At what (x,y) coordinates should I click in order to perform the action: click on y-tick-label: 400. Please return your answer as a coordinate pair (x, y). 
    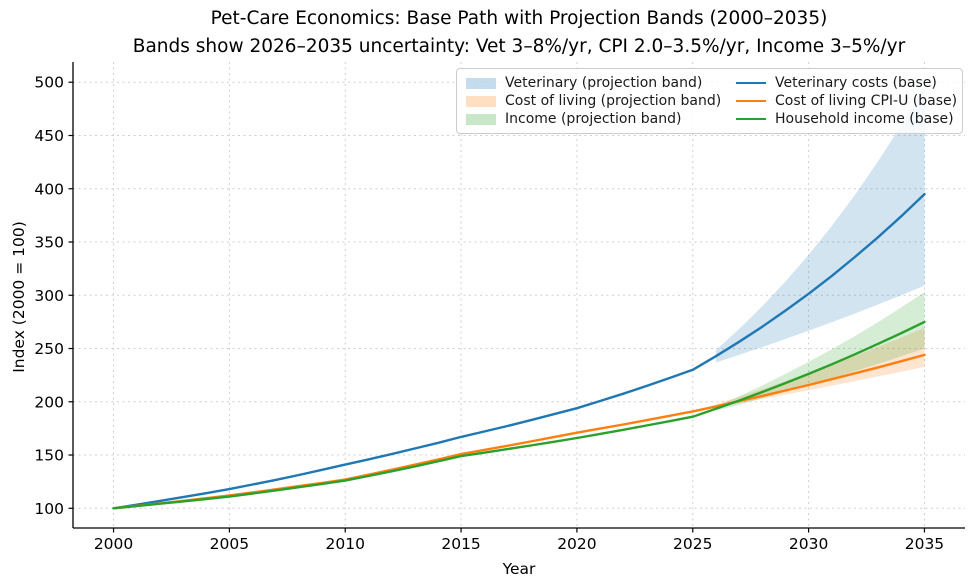
    Looking at the image, I should click on (49, 189).